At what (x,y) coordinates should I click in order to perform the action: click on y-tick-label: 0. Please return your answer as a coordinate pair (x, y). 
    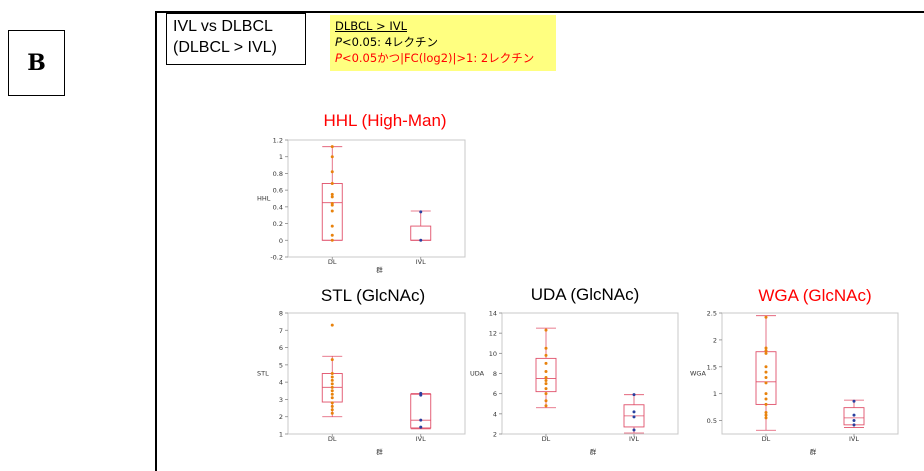
    Looking at the image, I should click on (281, 241).